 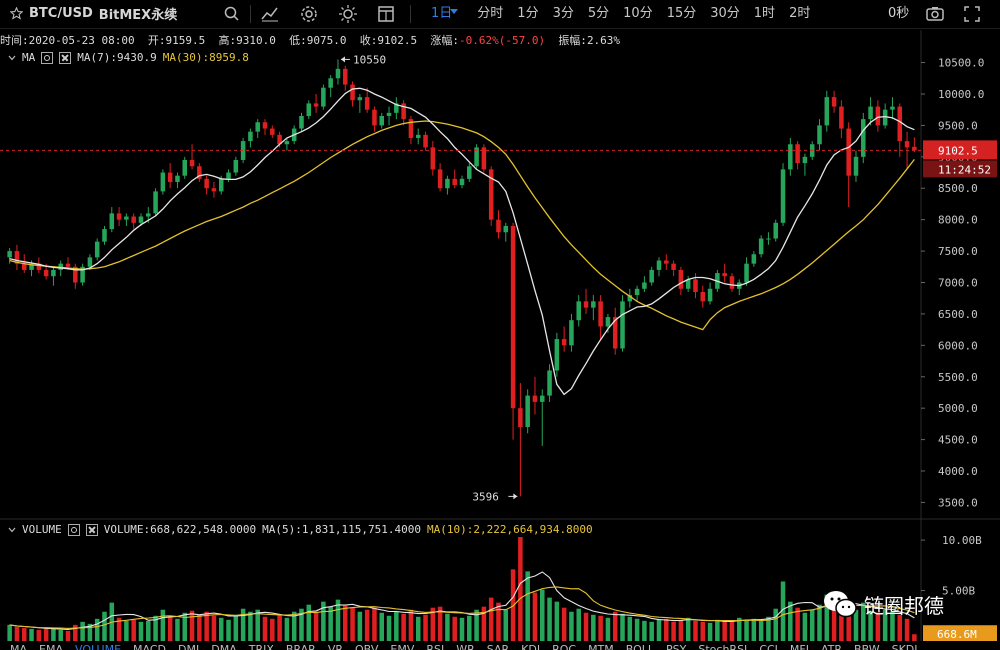 What do you see at coordinates (681, 13) in the screenshot?
I see `timeframe-6: 15分` at bounding box center [681, 13].